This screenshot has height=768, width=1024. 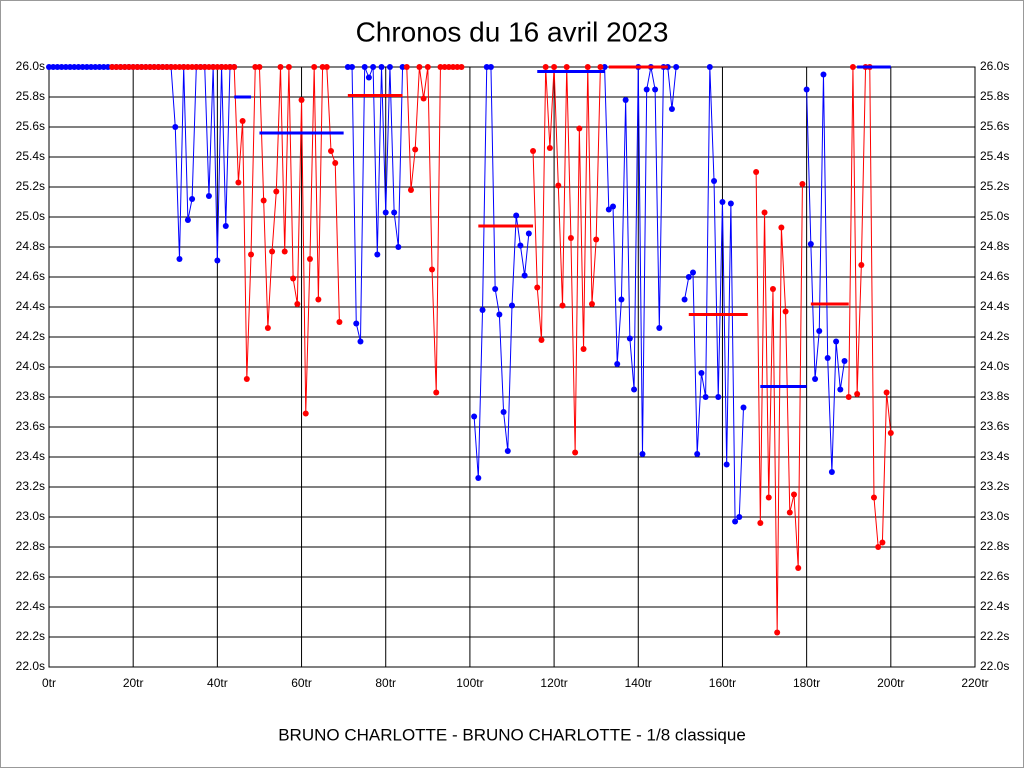 I want to click on y-tick-label: 25.4s, so click(x=30, y=156).